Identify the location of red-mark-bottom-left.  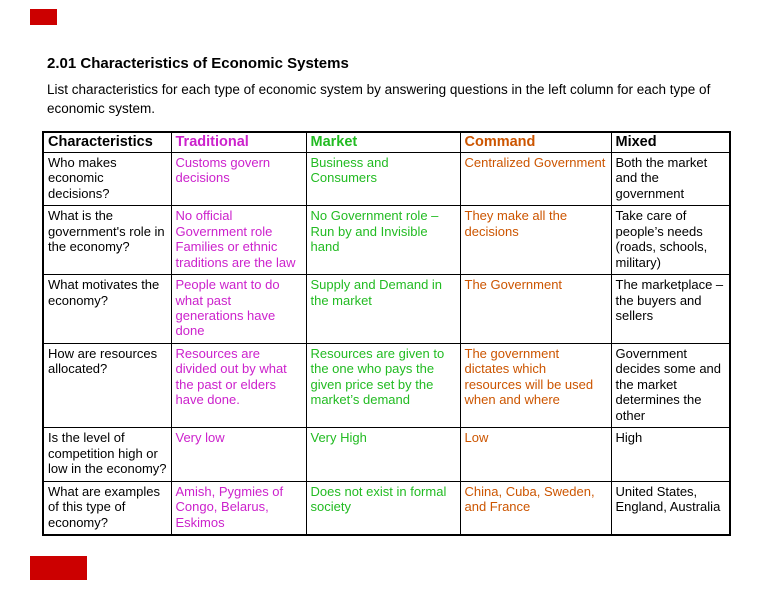
(58, 568).